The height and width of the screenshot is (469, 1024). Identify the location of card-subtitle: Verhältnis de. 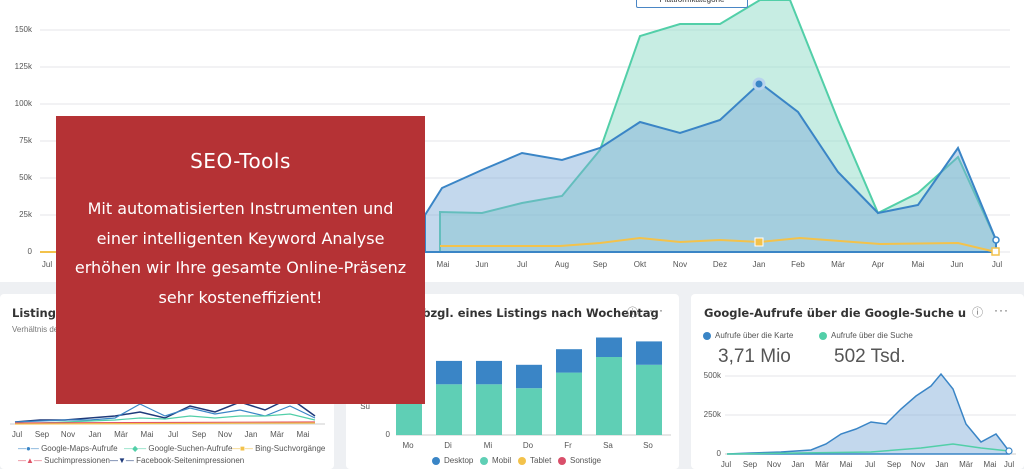
(35, 329).